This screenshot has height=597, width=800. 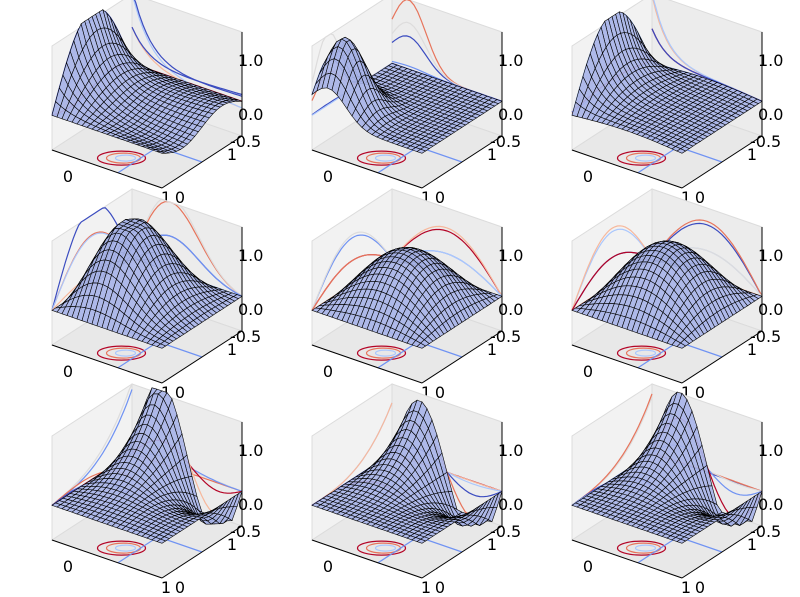 I want to click on panel-2: 01 011.00.0-0.5, so click(x=416, y=103).